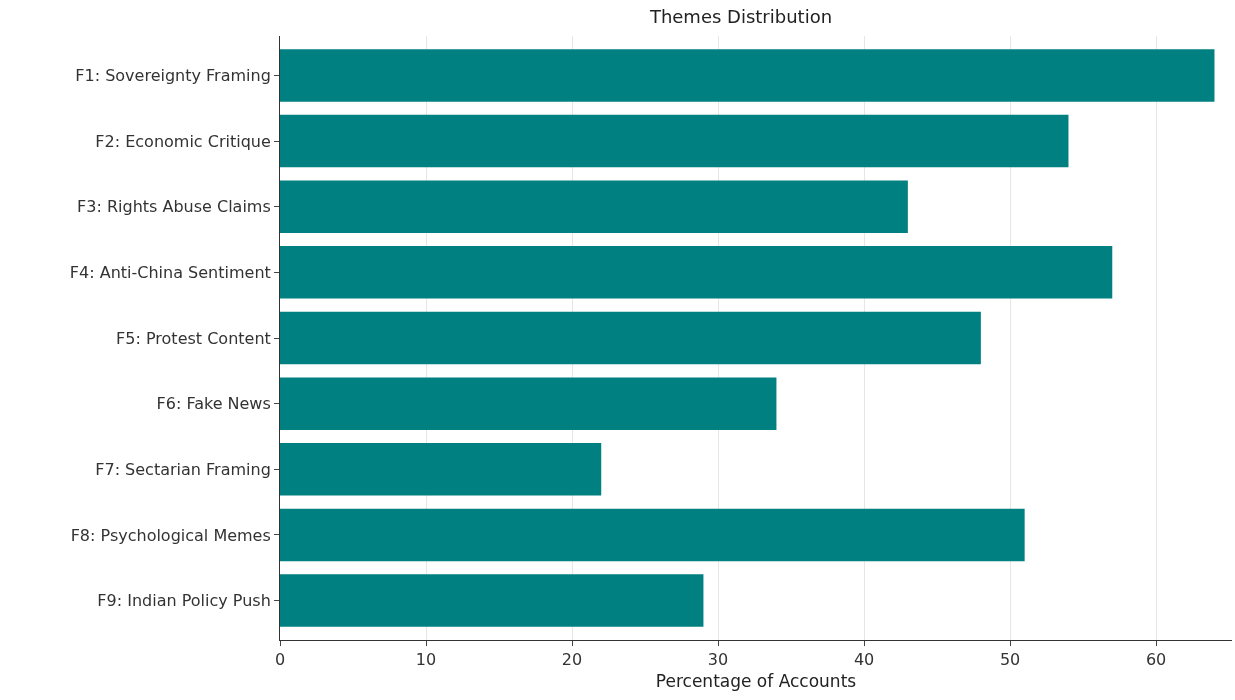 The height and width of the screenshot is (700, 1235). I want to click on y-tick-label: F7: Sectarian Framing, so click(183, 469).